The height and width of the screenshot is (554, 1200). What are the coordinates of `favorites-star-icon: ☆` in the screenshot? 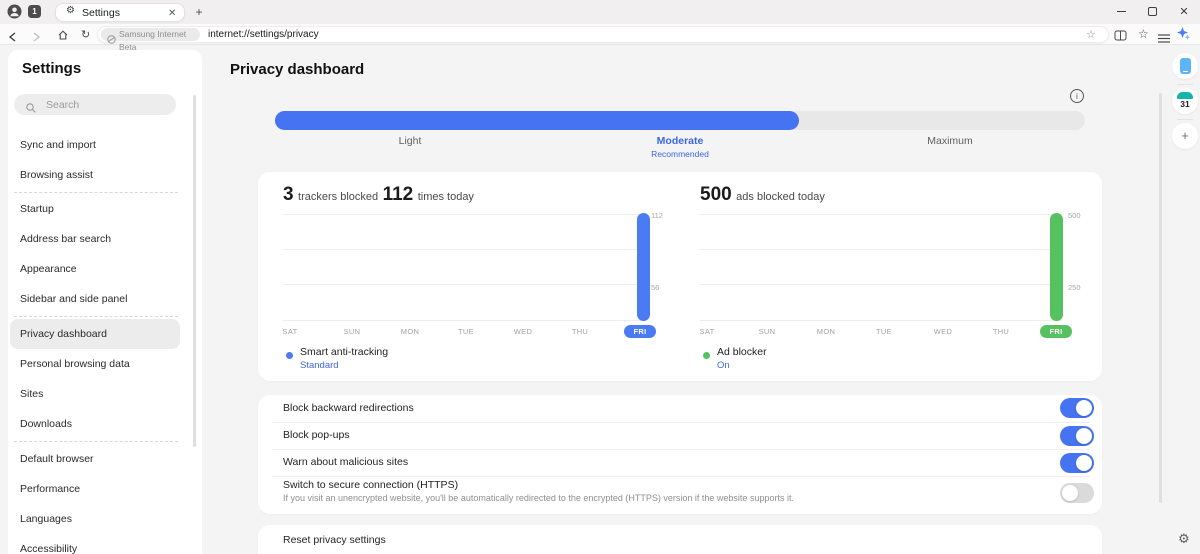 It's located at (1143, 34).